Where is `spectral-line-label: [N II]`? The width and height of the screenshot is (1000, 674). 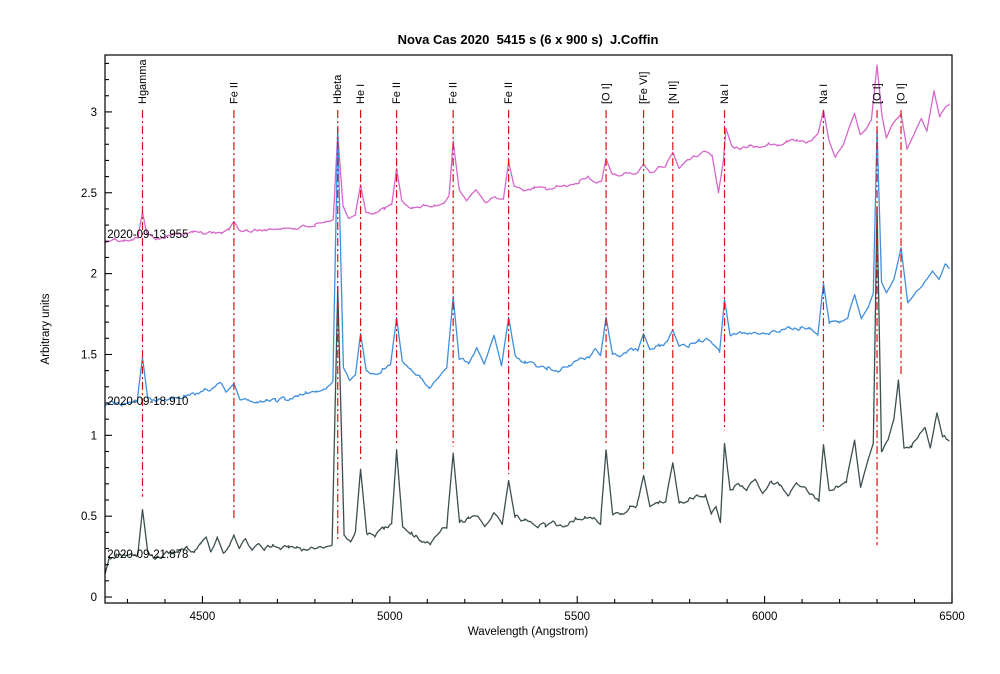 spectral-line-label: [N II] is located at coordinates (673, 92).